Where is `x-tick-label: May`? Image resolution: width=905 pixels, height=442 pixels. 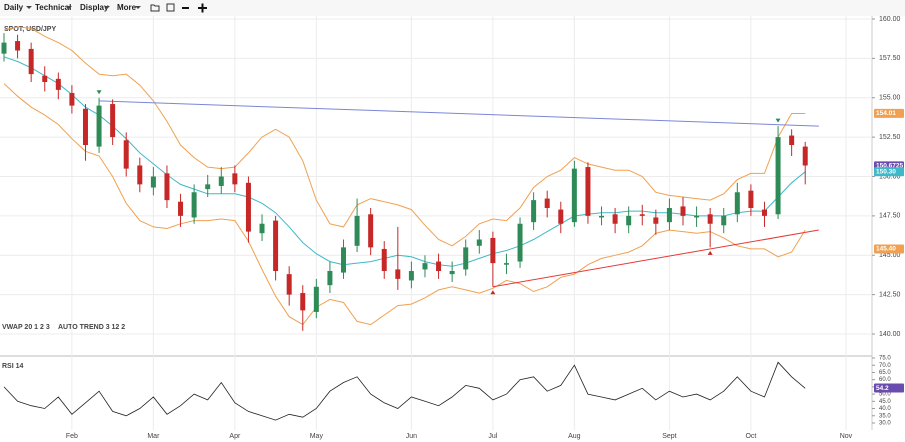 x-tick-label: May is located at coordinates (317, 436).